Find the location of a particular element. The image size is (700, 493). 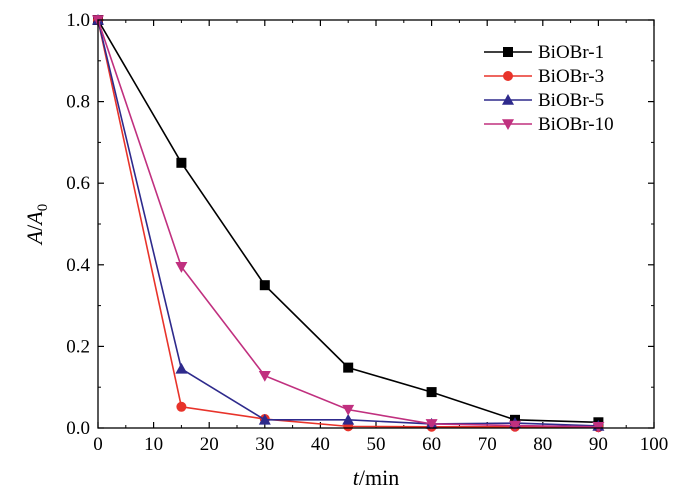

x-tick-label: 10 is located at coordinates (153, 444).